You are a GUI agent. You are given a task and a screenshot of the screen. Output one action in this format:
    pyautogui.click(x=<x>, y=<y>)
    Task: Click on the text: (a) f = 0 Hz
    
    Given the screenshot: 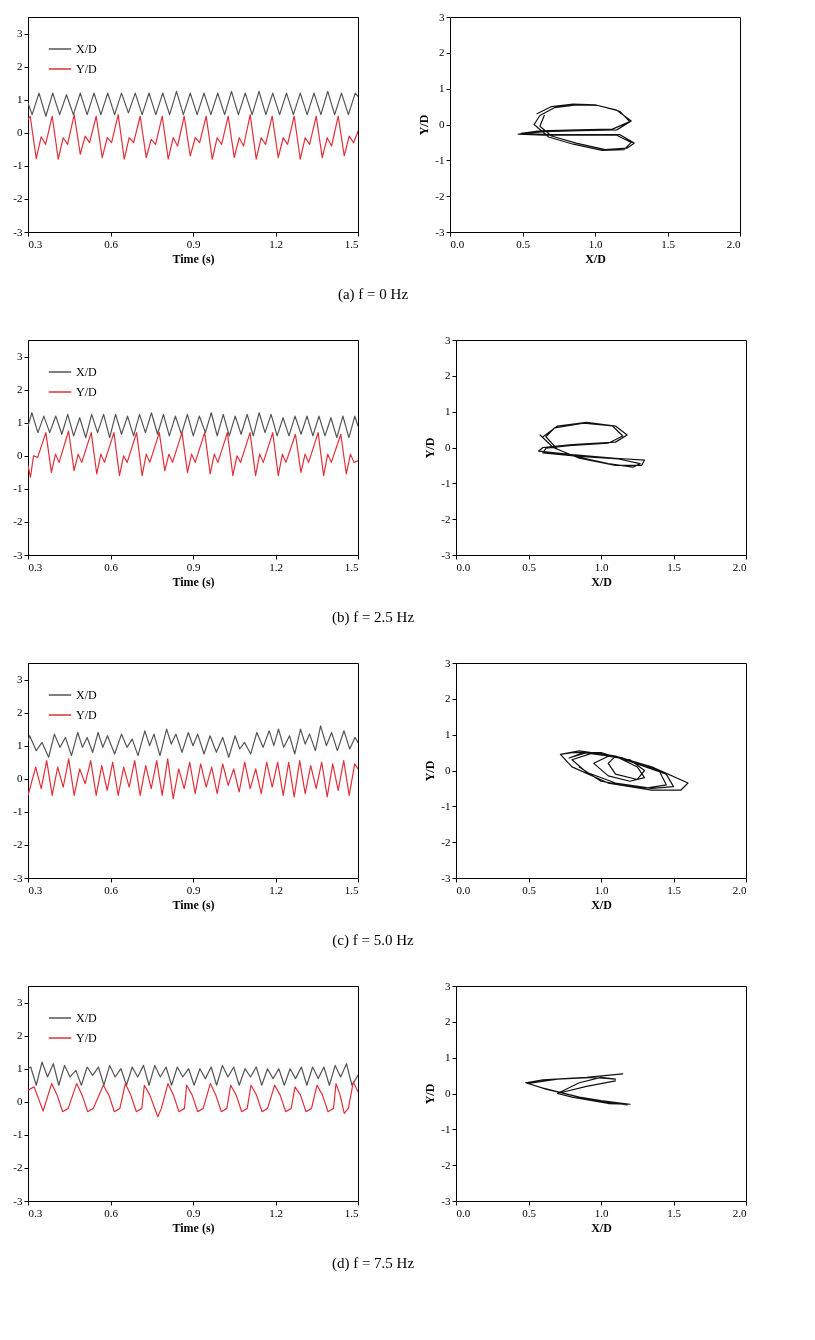 What is the action you would take?
    pyautogui.click(x=373, y=294)
    